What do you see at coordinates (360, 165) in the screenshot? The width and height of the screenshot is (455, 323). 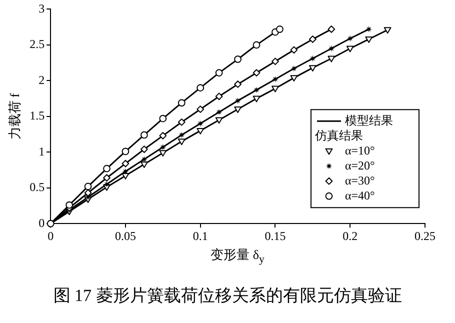 I see `legend-label: α=20°` at bounding box center [360, 165].